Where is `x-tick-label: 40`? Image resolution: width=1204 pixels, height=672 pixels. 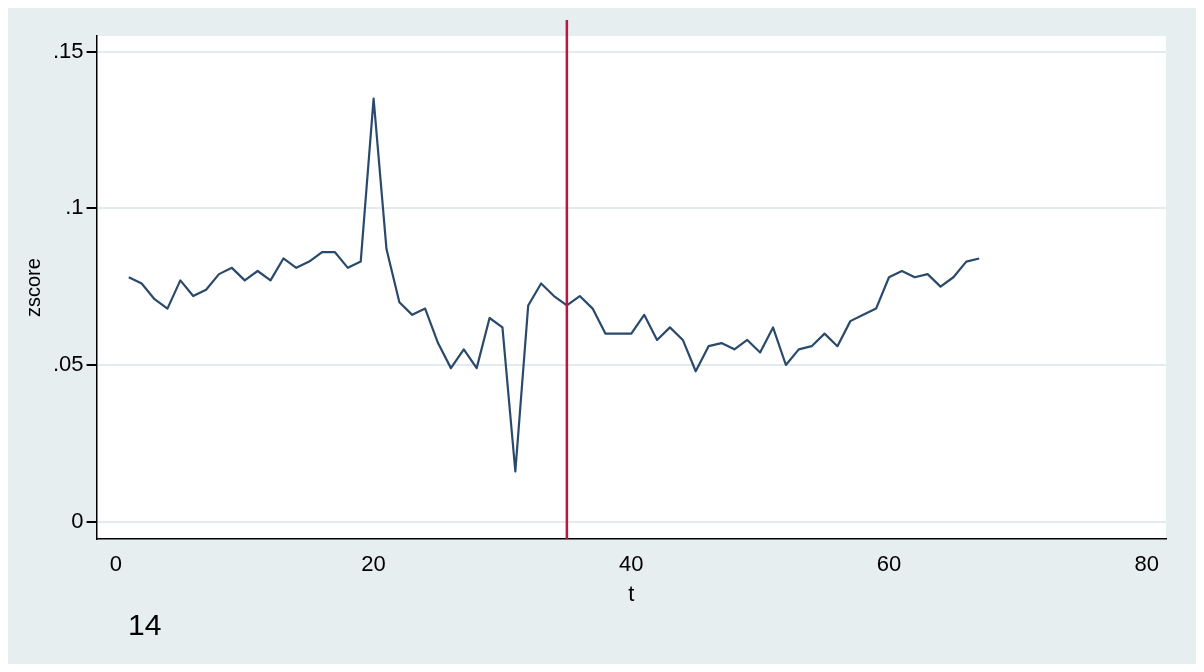 x-tick-label: 40 is located at coordinates (631, 564).